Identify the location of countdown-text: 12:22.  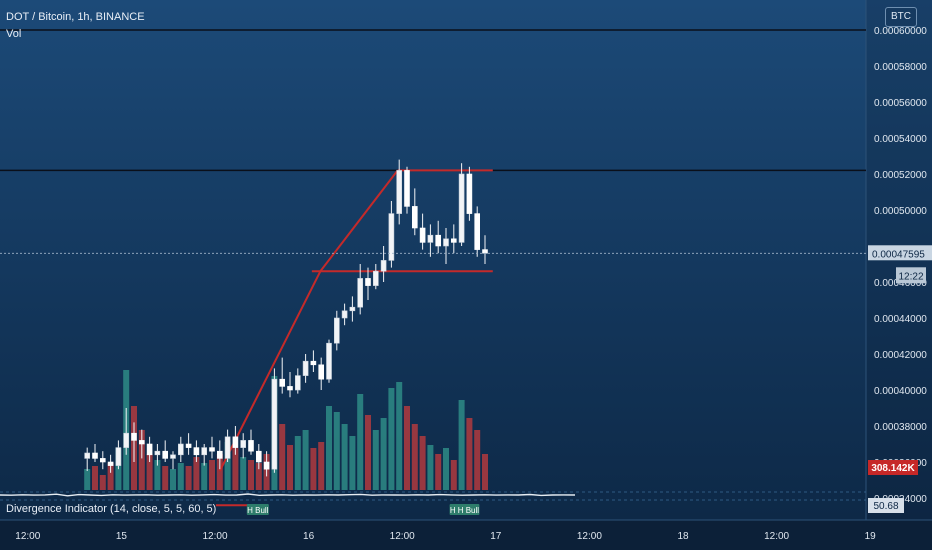
(910, 276).